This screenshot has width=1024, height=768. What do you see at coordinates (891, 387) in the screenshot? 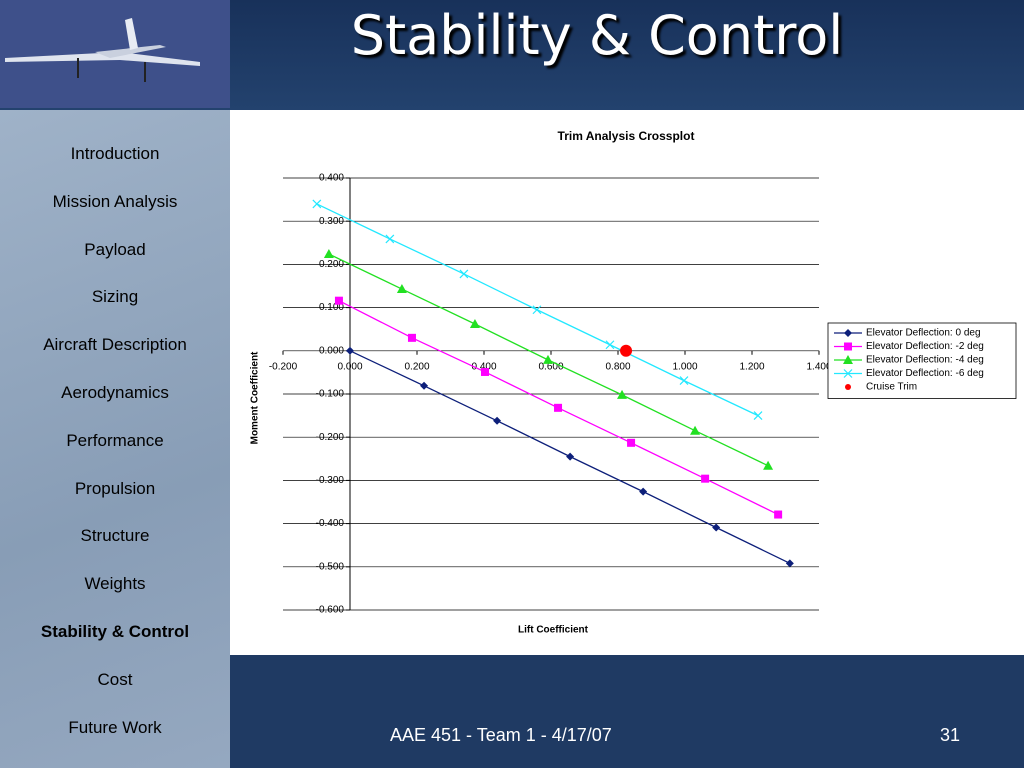
I see `legend-label: Cruise Trim` at bounding box center [891, 387].